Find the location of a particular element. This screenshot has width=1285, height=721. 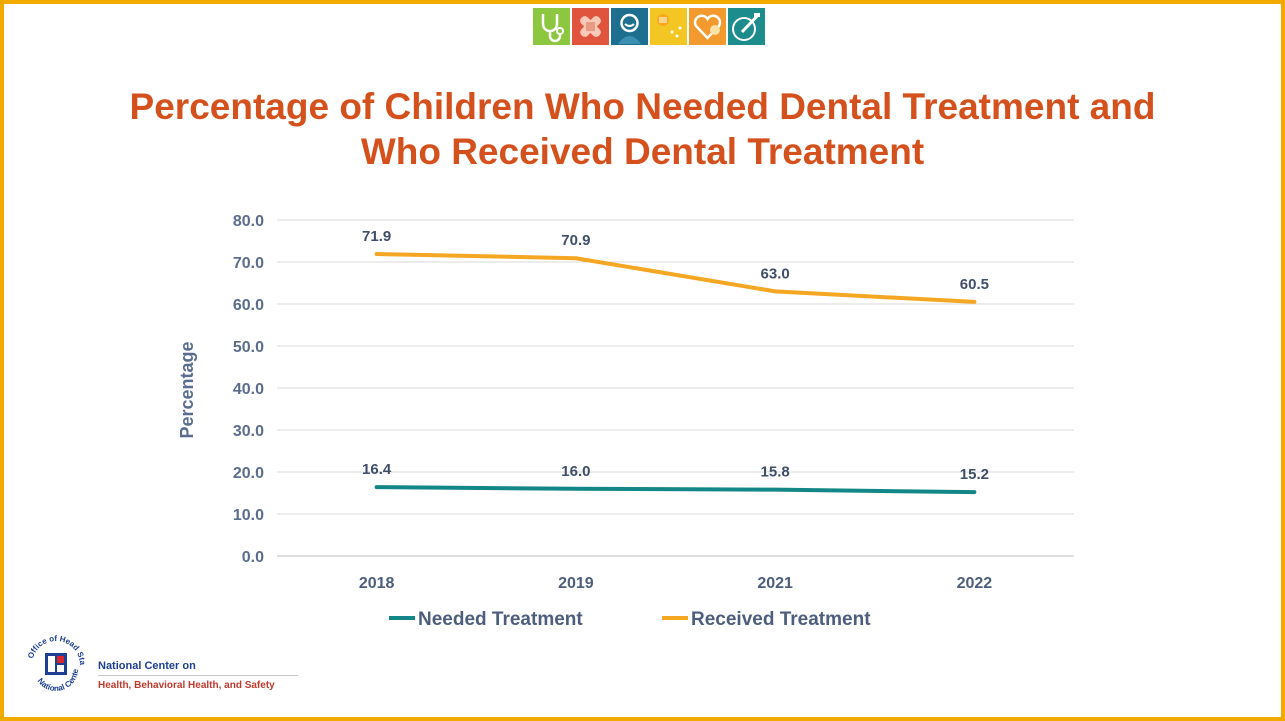

y-tick-label: 30.0 is located at coordinates (248, 431).